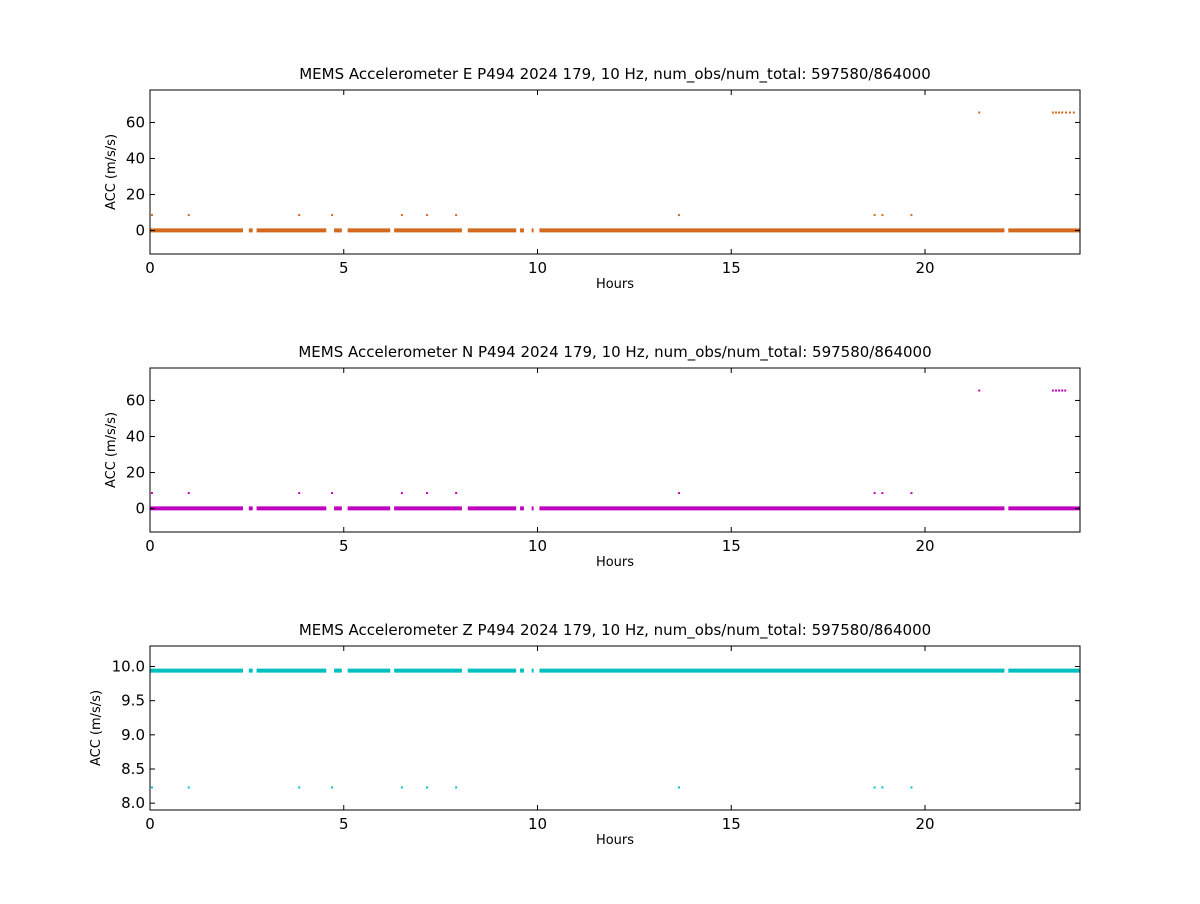  Describe the element at coordinates (133, 803) in the screenshot. I see `y-tick-label: 8.0` at that location.